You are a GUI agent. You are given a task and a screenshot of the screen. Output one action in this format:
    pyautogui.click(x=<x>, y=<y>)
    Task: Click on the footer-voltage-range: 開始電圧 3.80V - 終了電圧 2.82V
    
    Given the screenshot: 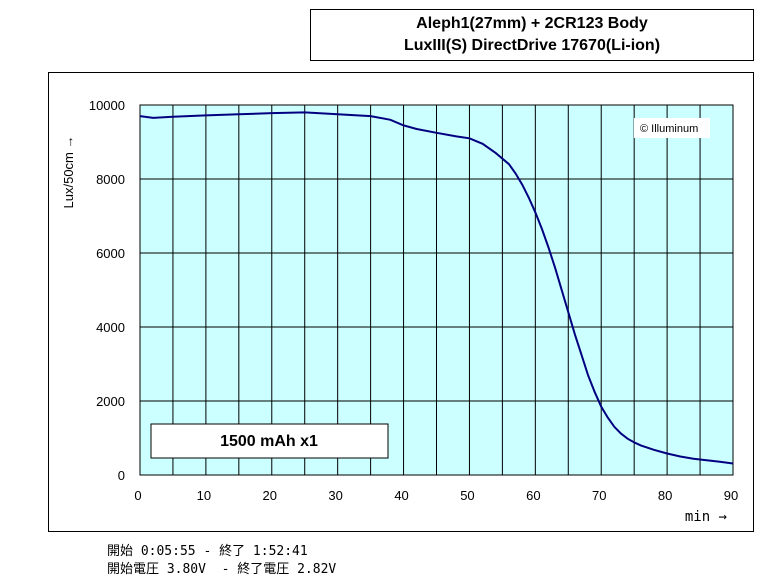 What is the action you would take?
    pyautogui.click(x=222, y=569)
    